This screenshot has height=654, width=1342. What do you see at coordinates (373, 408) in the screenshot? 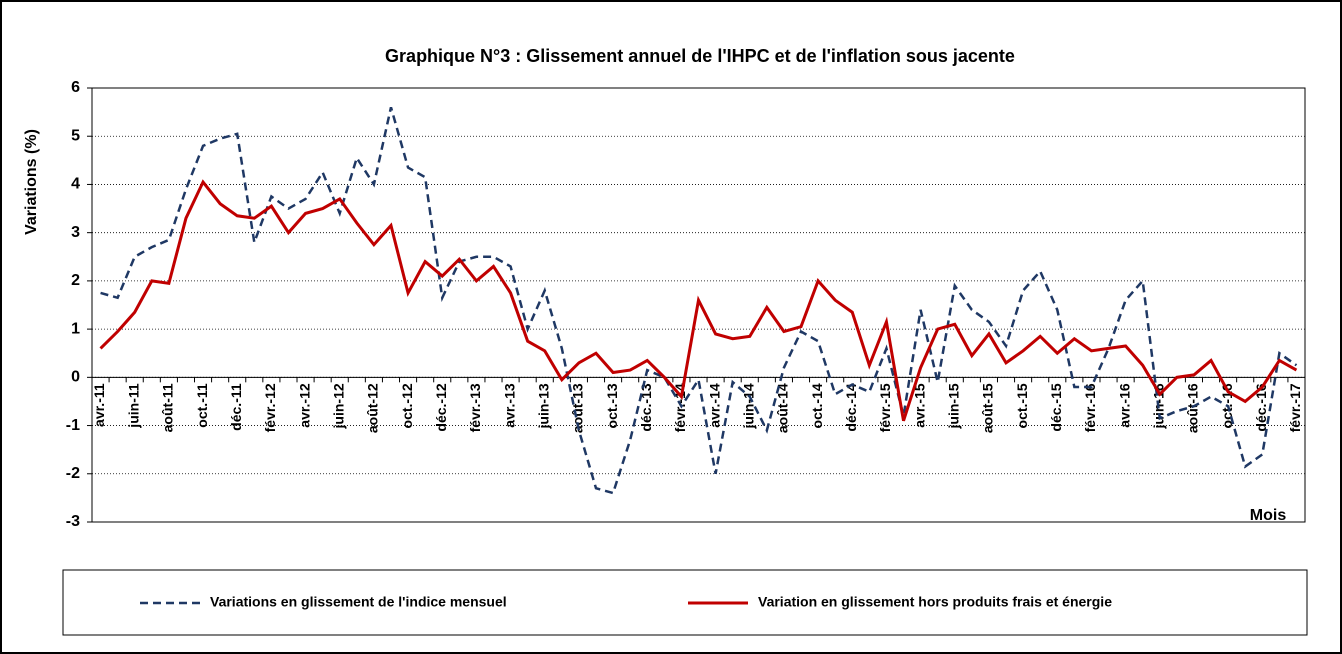
I see `x-tick-label: août-12` at bounding box center [373, 408].